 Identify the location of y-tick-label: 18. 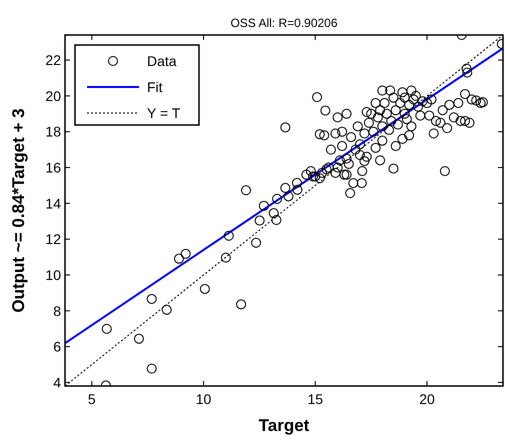
(53, 132).